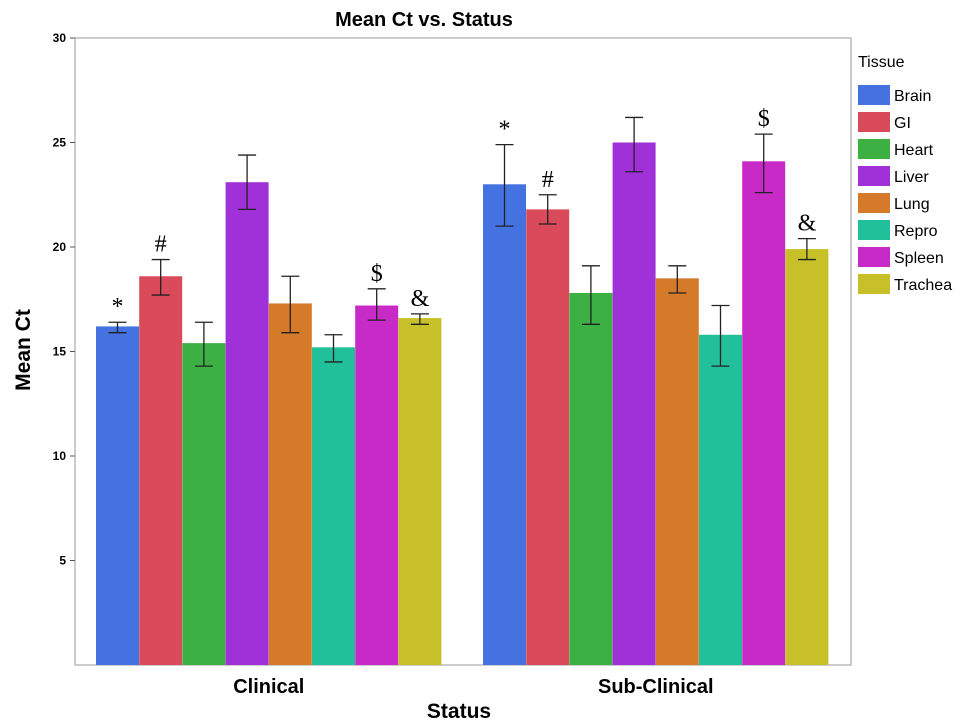  I want to click on bar-spleen-sub-clinical, so click(764, 413).